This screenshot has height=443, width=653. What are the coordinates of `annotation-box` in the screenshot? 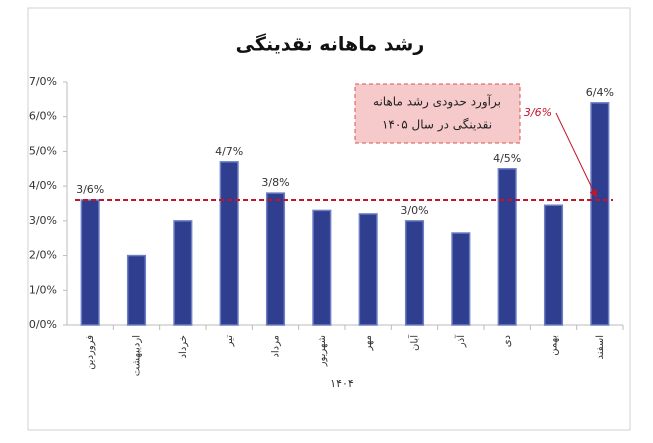 It's located at (437, 113).